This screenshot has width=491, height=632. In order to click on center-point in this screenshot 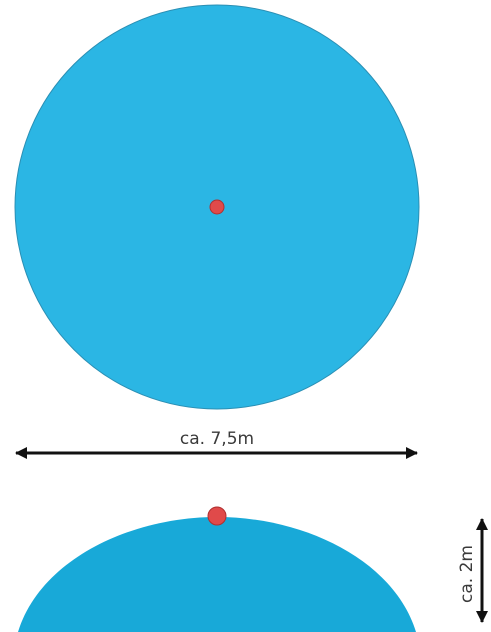, I will do `click(217, 207)`.